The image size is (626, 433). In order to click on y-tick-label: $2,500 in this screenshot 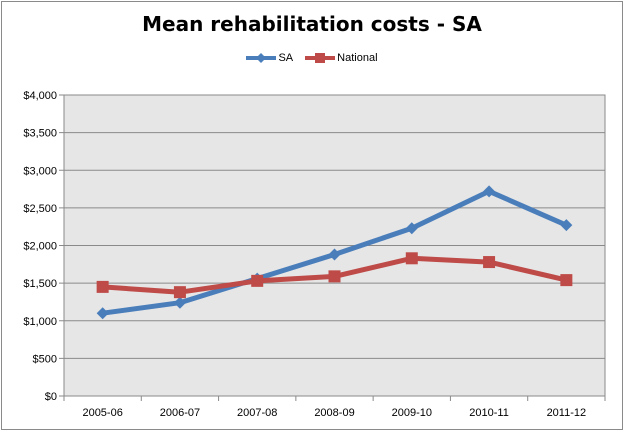, I will do `click(40, 209)`.